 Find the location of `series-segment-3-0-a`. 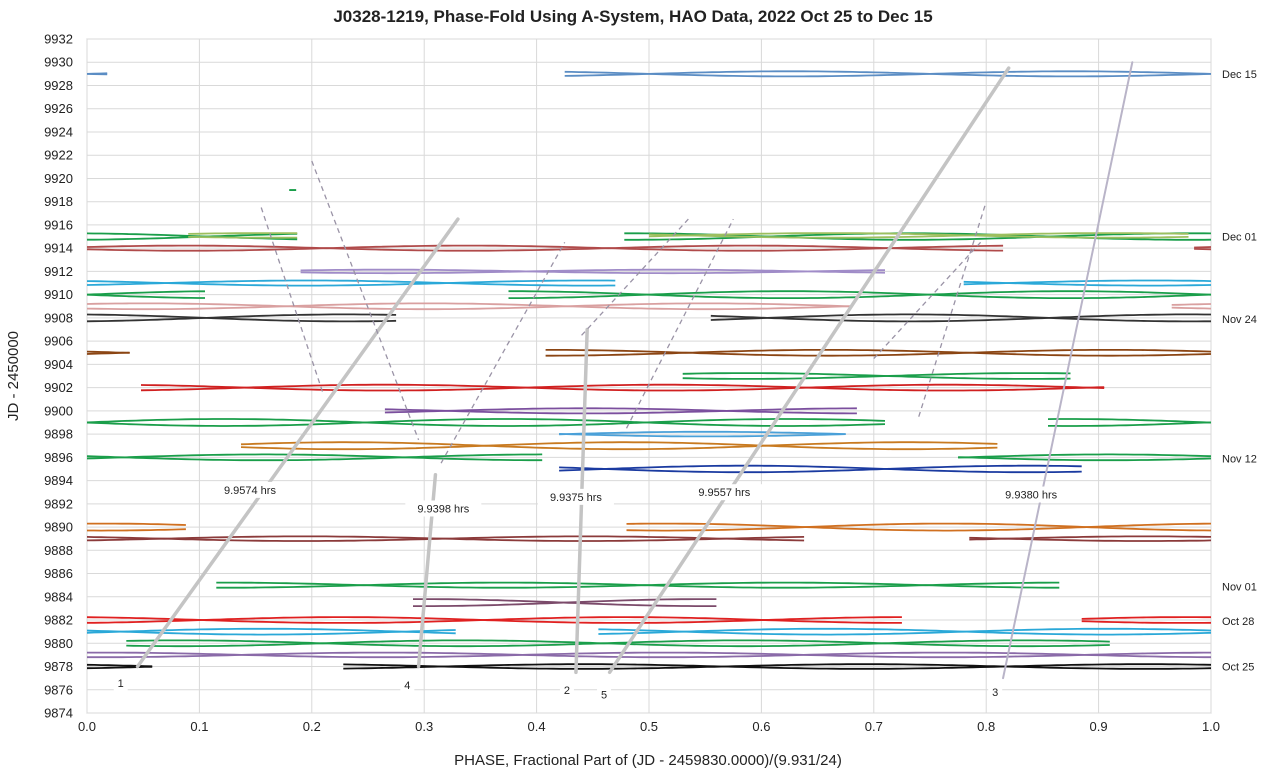

series-segment-3-0-a is located at coordinates (243, 233).